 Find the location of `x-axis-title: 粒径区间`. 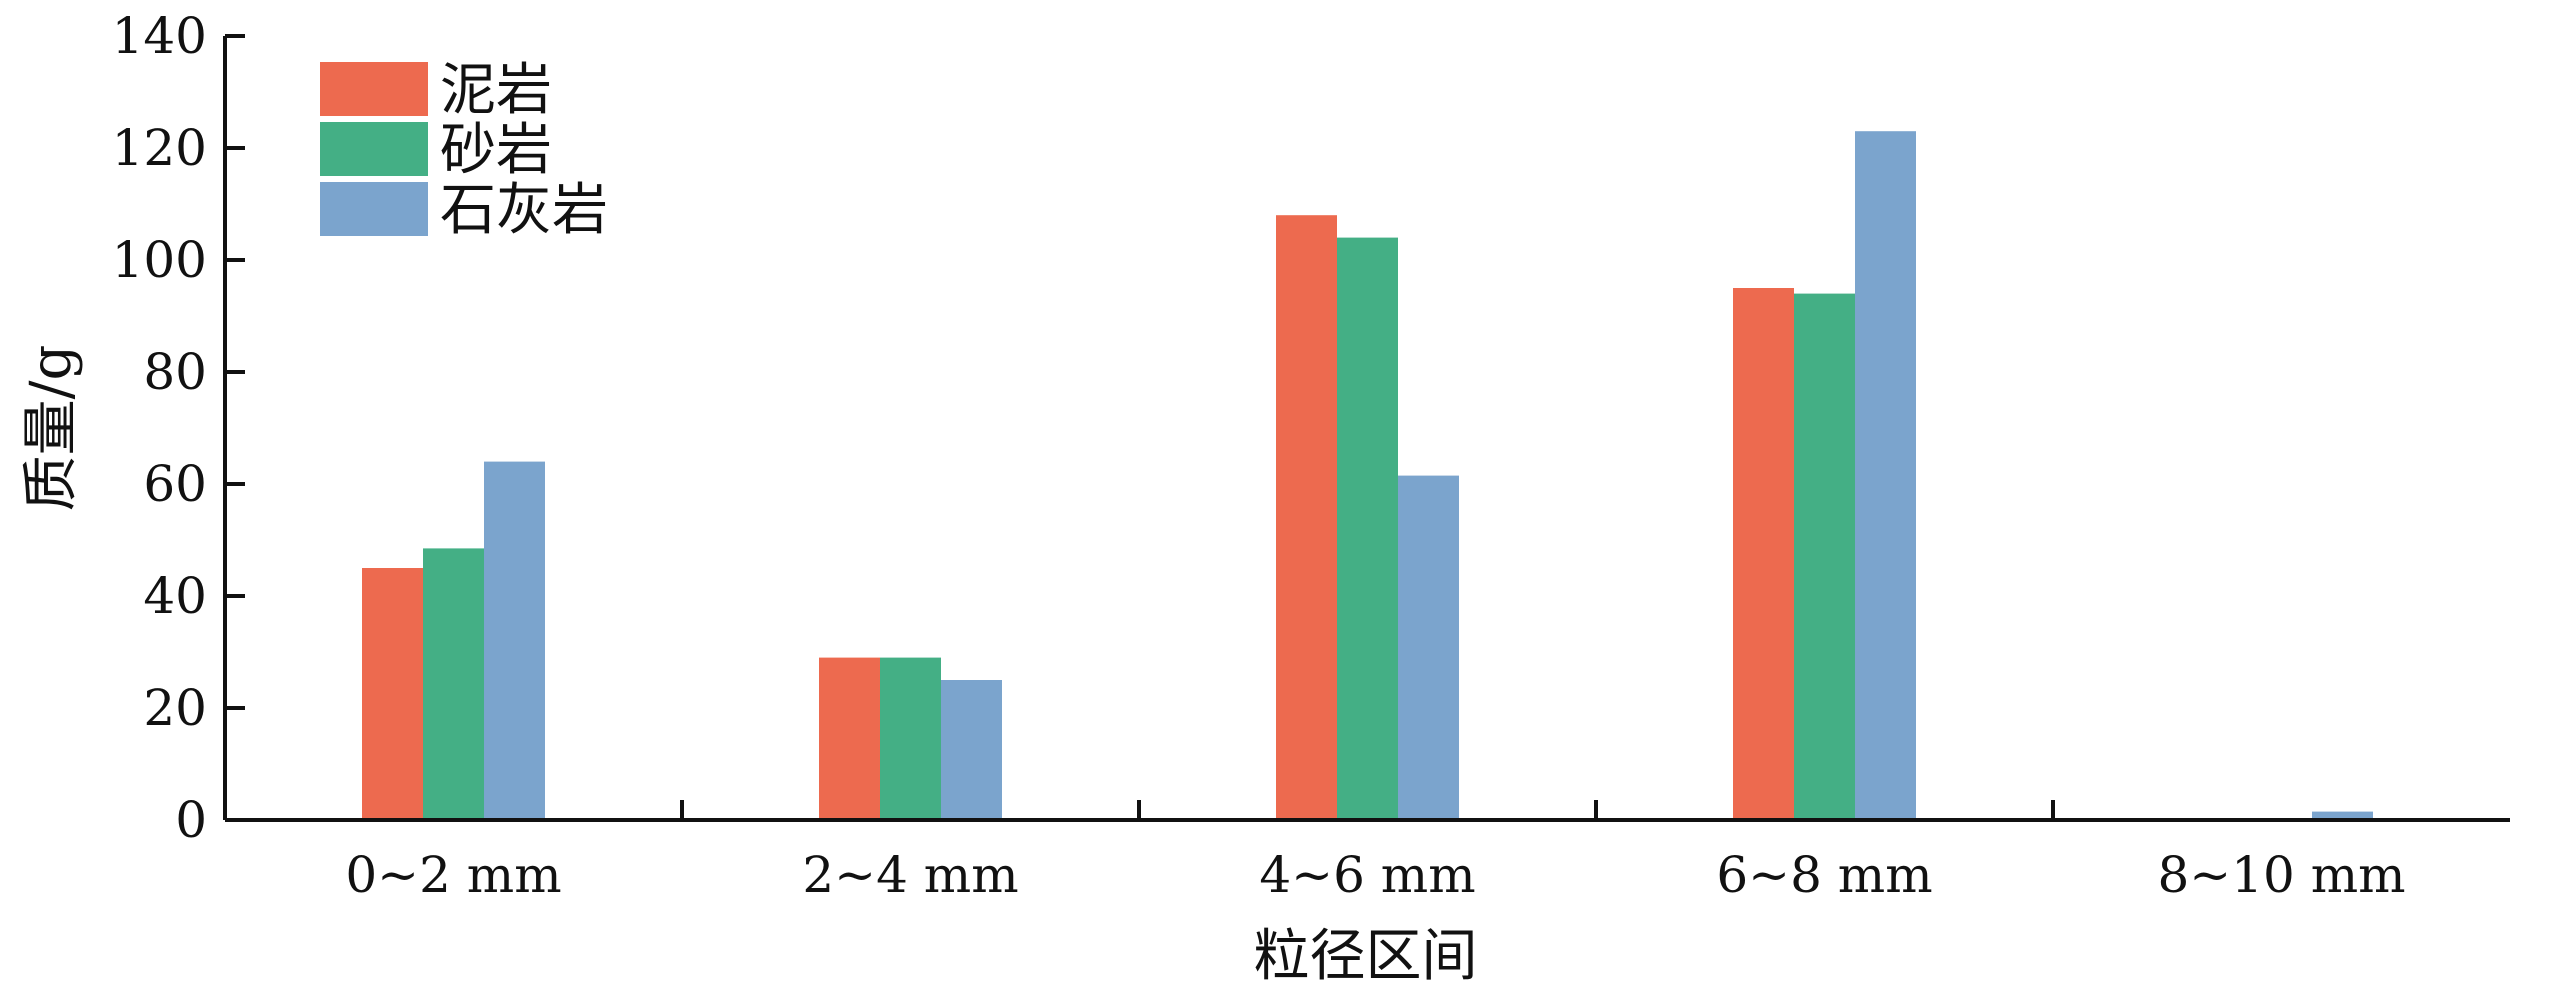

x-axis-title: 粒径区间 is located at coordinates (1366, 956).